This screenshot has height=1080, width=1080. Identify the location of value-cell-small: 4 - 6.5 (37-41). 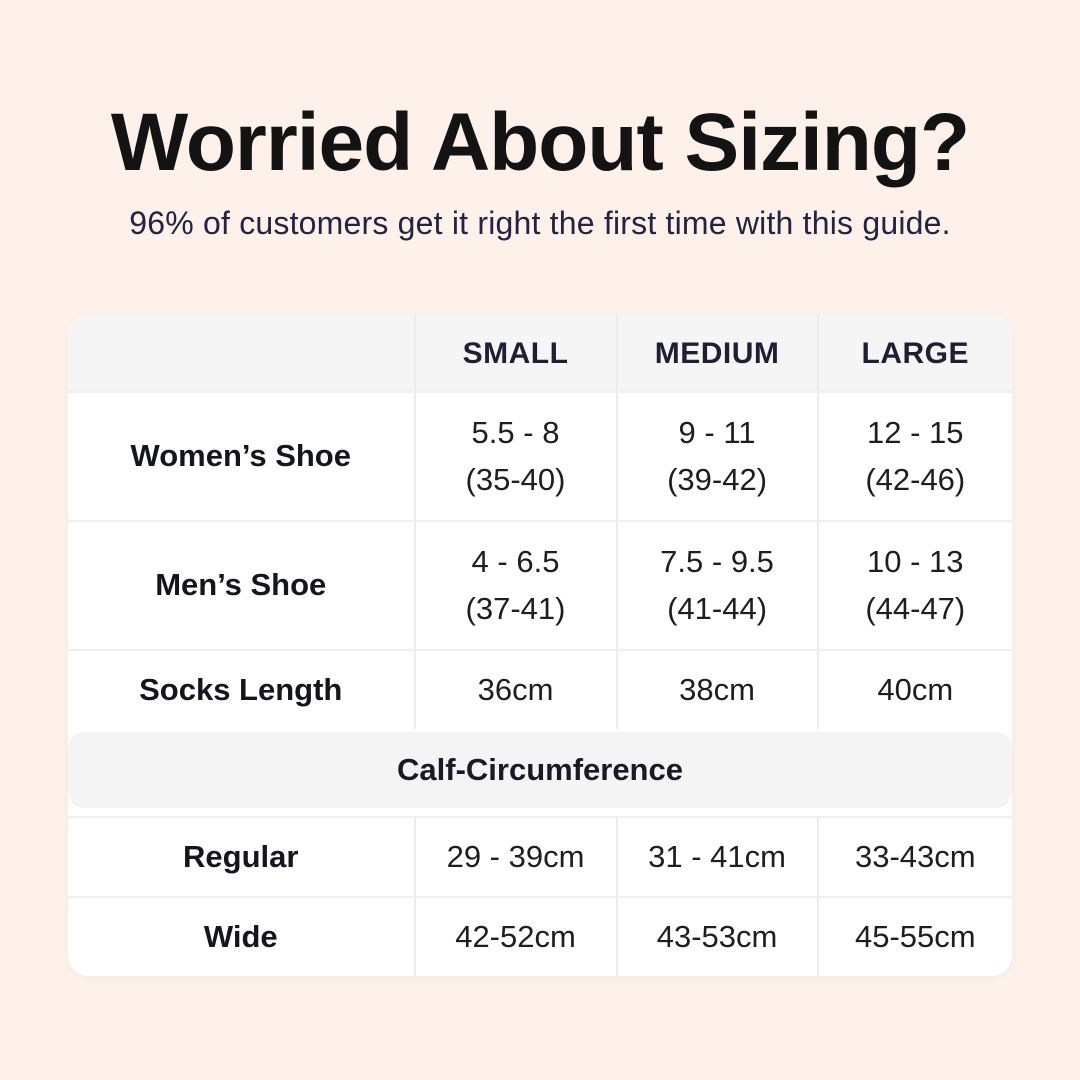
(514, 585).